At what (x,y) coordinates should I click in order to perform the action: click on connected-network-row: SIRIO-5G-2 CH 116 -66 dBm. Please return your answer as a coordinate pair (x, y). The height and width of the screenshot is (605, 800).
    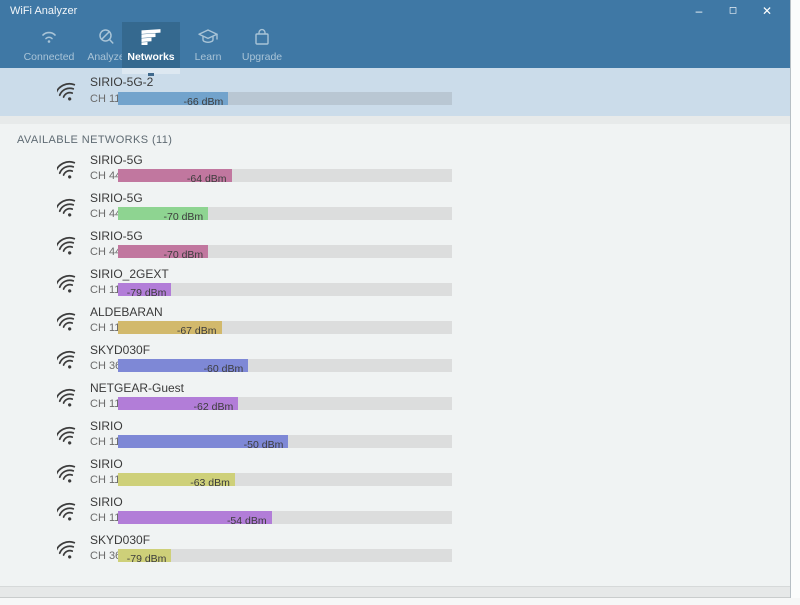
    Looking at the image, I should click on (395, 88).